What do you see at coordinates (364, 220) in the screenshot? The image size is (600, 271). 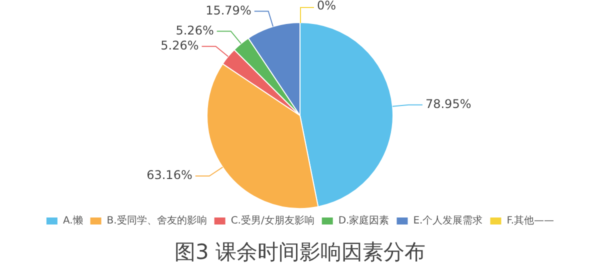 I see `legend-label: D.家庭因素` at bounding box center [364, 220].